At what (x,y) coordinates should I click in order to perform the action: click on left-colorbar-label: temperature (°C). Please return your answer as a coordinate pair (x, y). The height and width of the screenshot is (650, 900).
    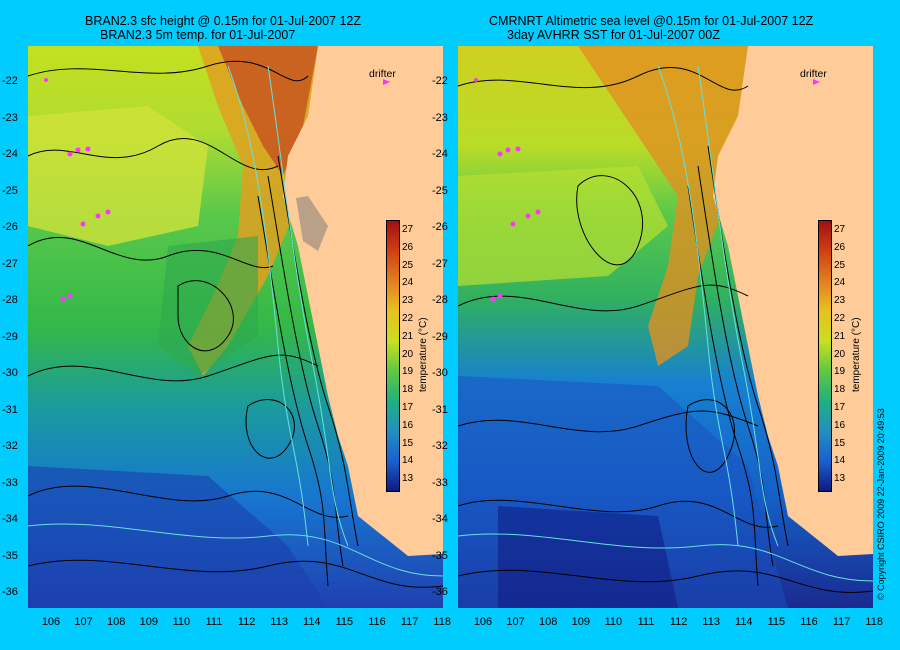
    Looking at the image, I should click on (423, 354).